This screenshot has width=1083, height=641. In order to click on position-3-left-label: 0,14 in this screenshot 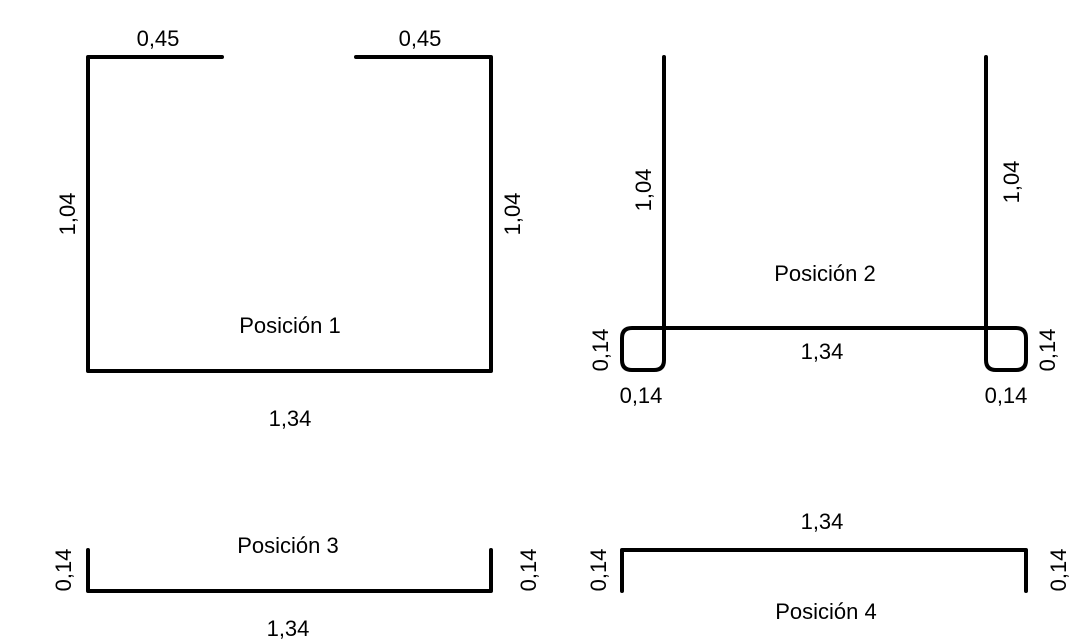, I will do `click(63, 570)`.